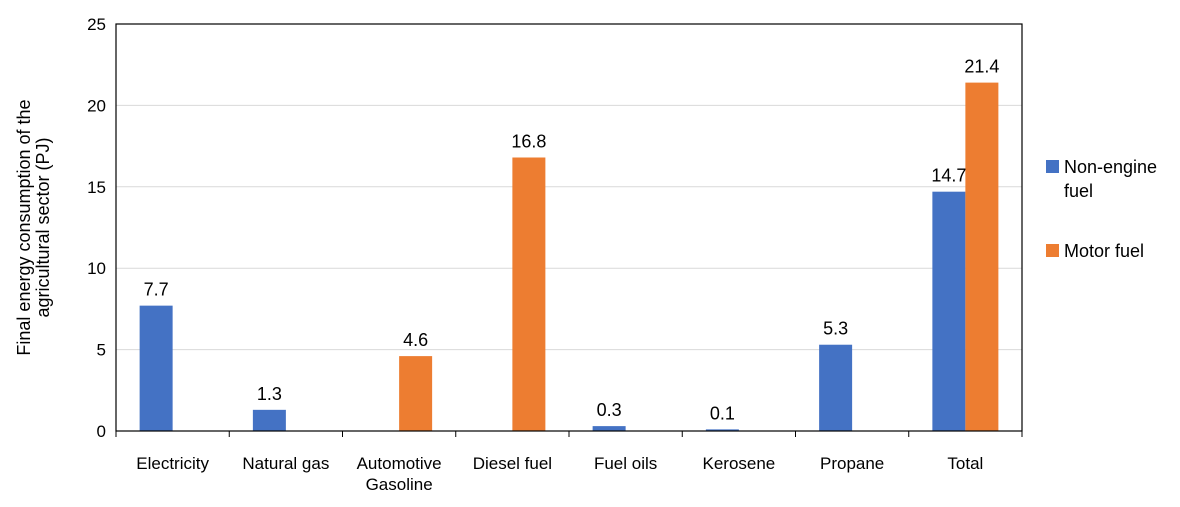 Image resolution: width=1180 pixels, height=507 pixels. Describe the element at coordinates (981, 67) in the screenshot. I see `data-label: 21.4` at that location.